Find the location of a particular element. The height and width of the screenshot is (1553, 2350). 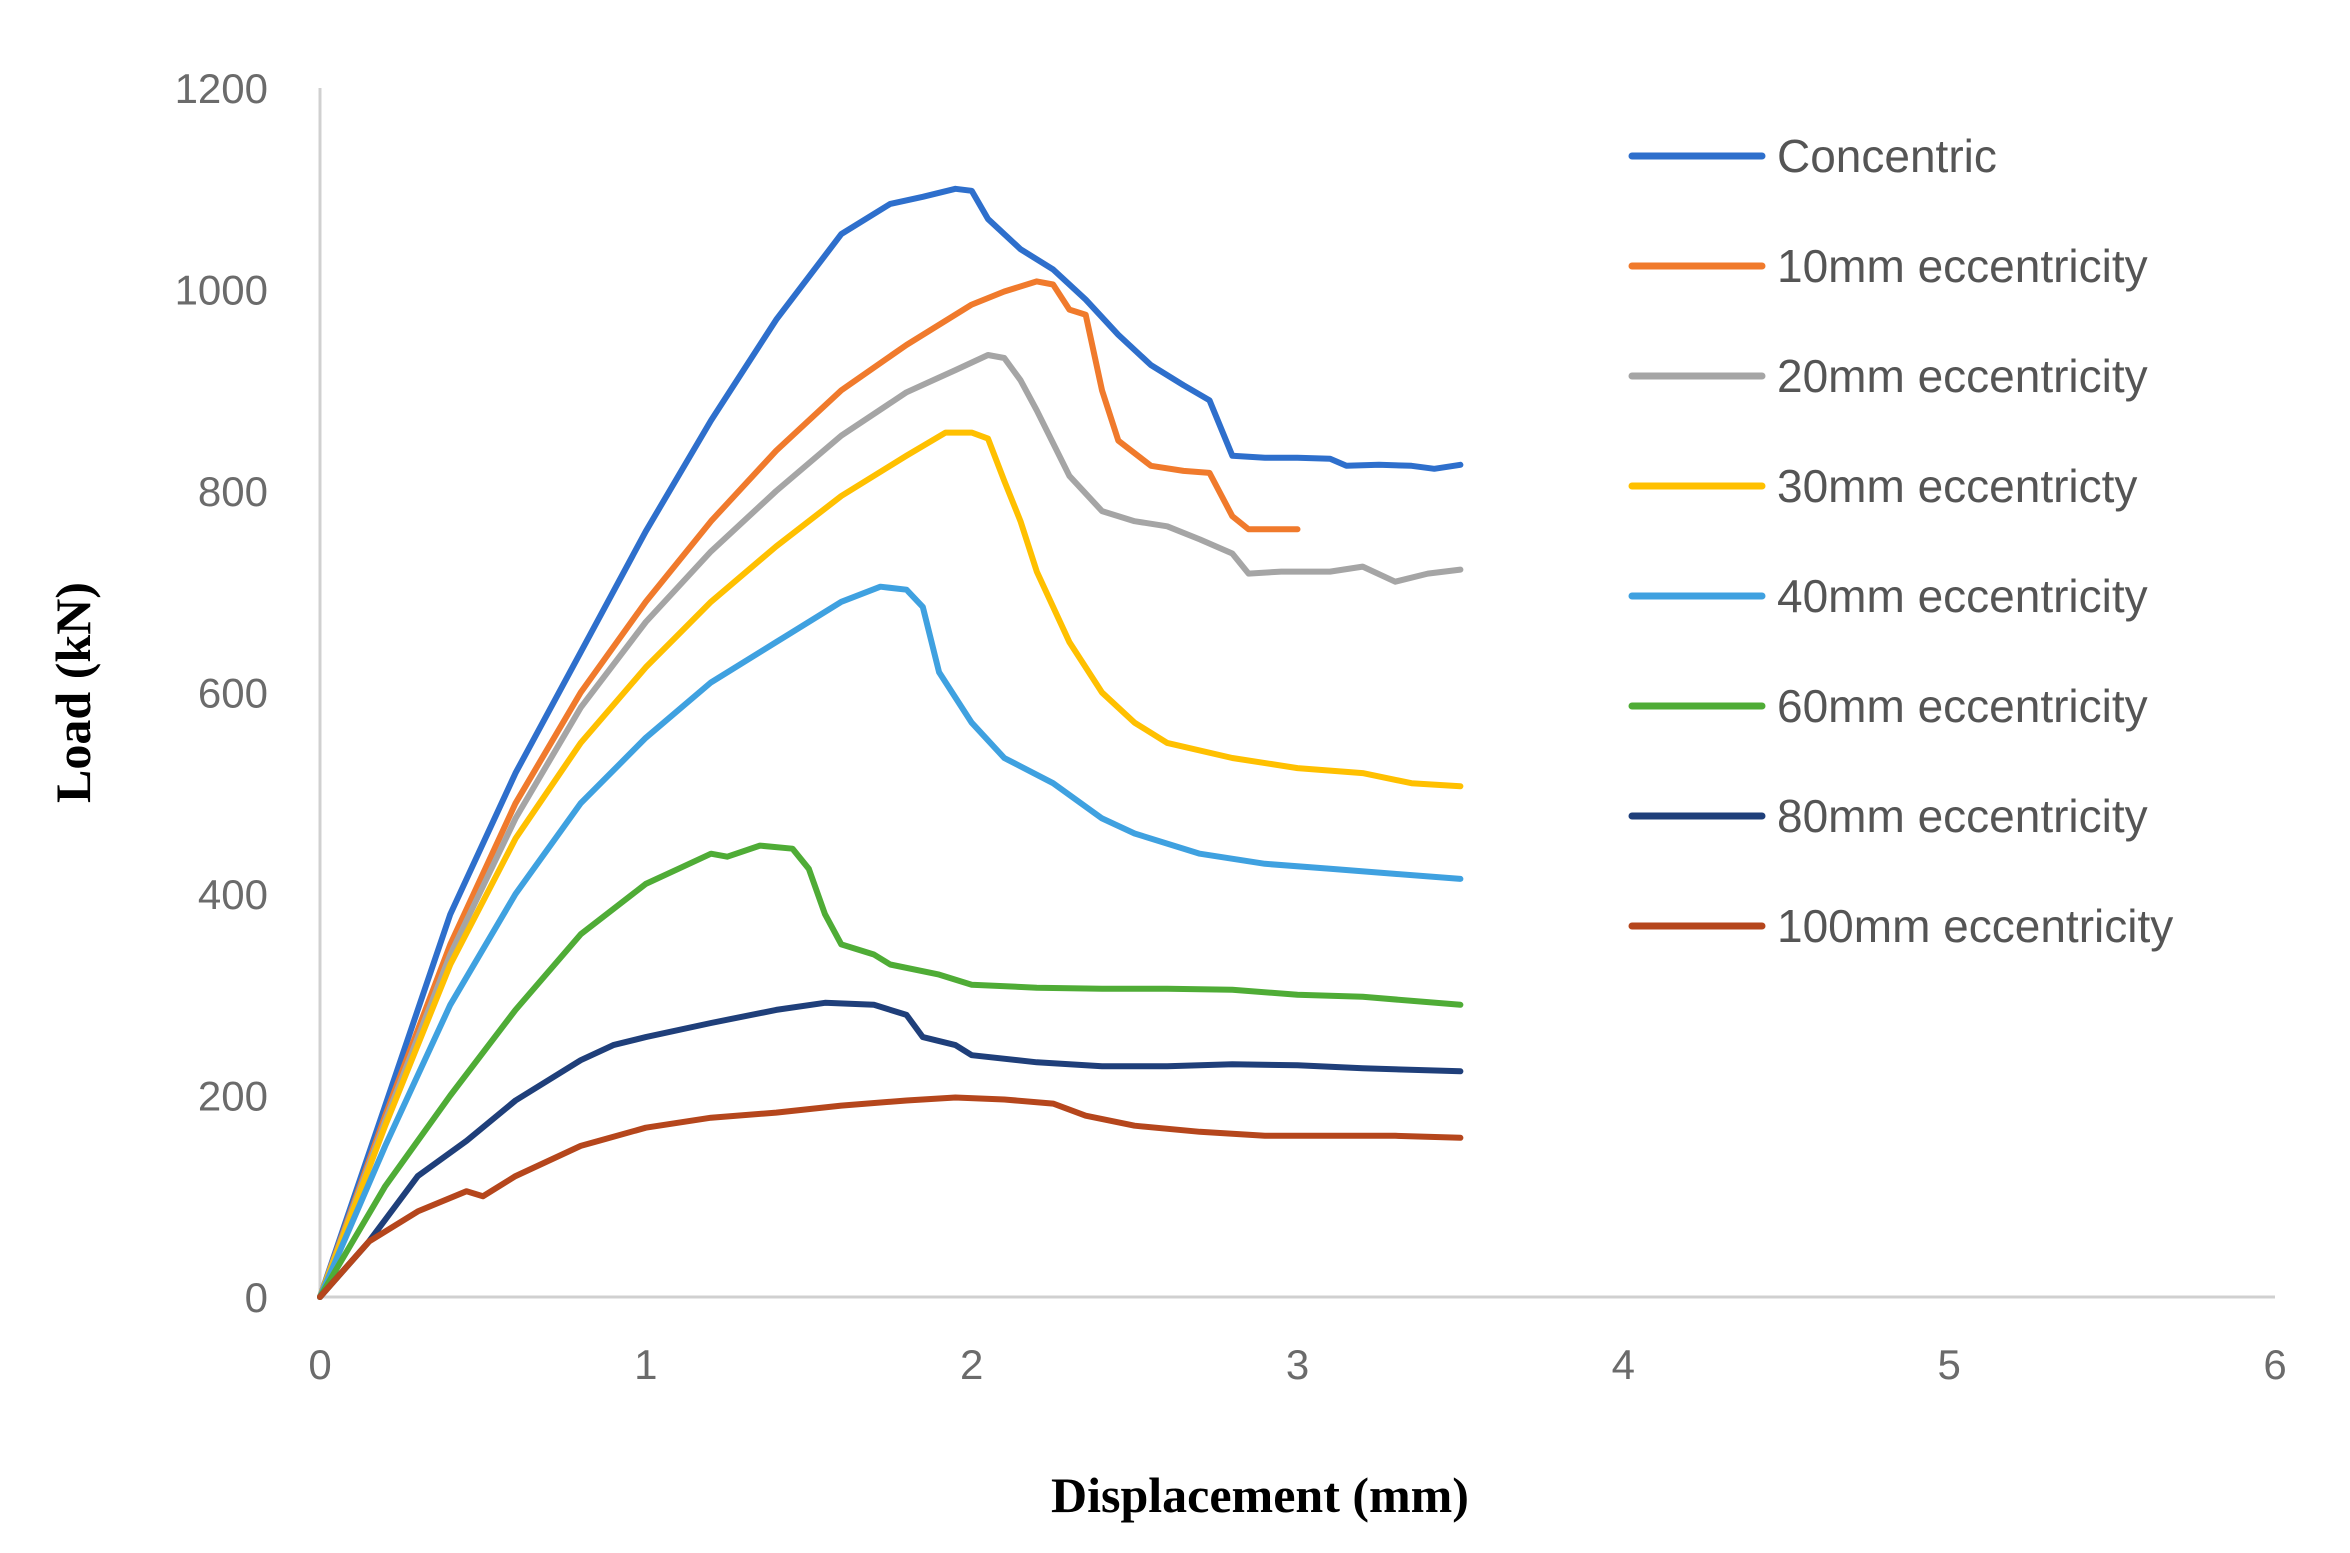

legend-item: 40mm eccentricity is located at coordinates (1888, 596).